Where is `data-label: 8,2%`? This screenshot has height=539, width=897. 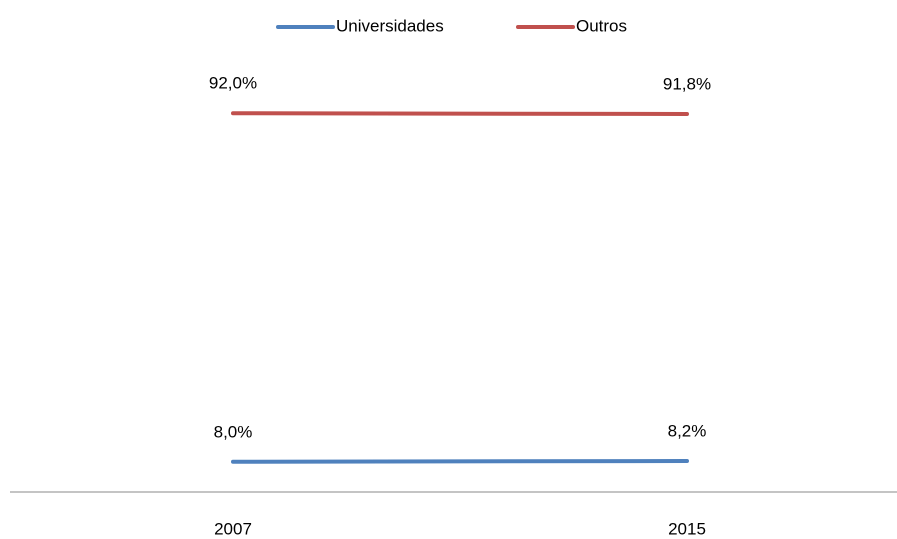 data-label: 8,2% is located at coordinates (687, 430).